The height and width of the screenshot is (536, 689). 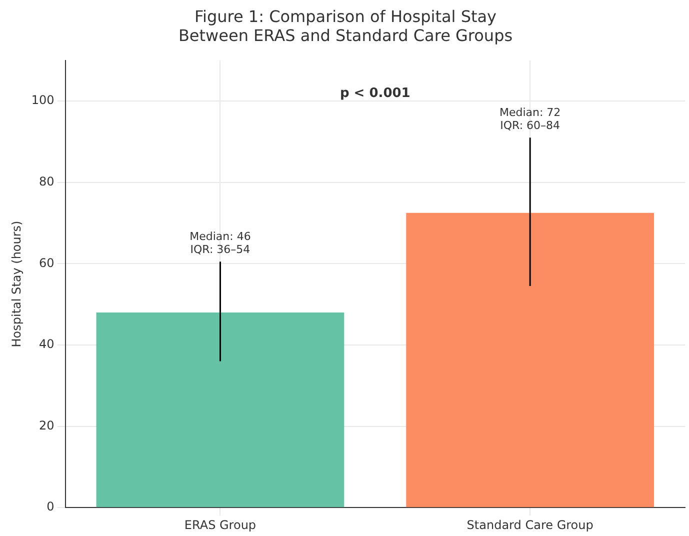 What do you see at coordinates (46, 263) in the screenshot?
I see `y-tick-label: 60` at bounding box center [46, 263].